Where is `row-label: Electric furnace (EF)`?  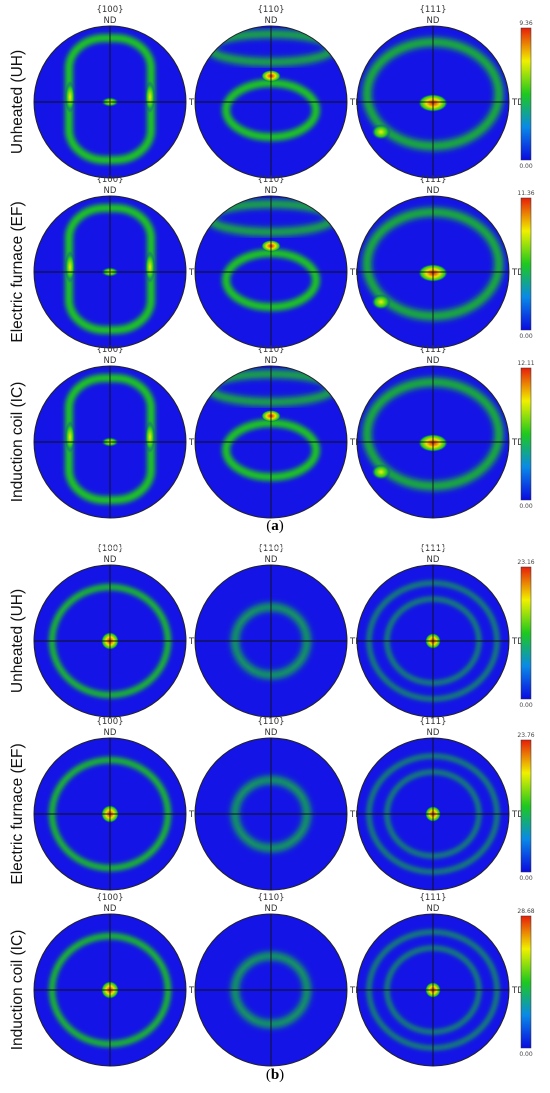 row-label: Electric furnace (EF) is located at coordinates (17, 271).